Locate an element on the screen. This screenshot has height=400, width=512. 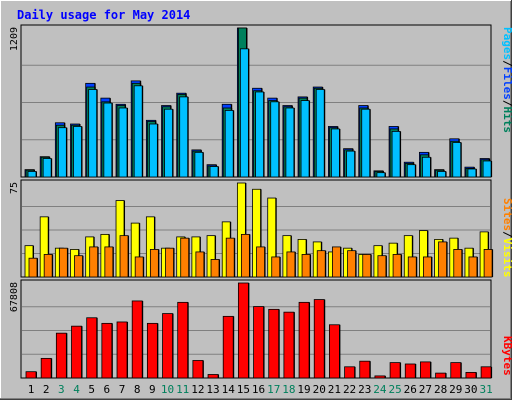
x-tick-label: 10 is located at coordinates (167, 389).